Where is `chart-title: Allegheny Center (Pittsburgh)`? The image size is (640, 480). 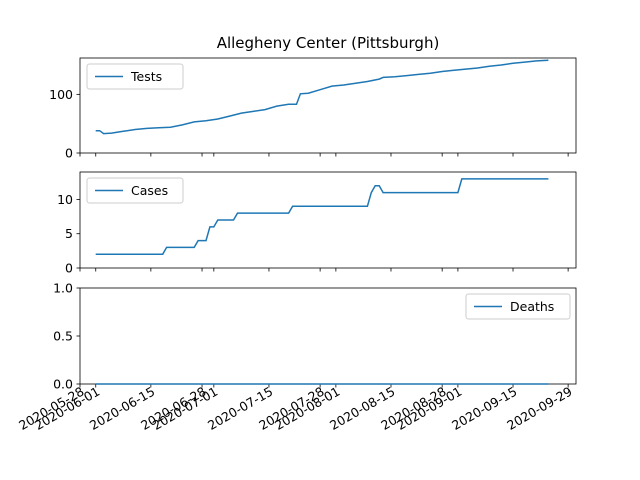 chart-title: Allegheny Center (Pittsburgh) is located at coordinates (328, 43).